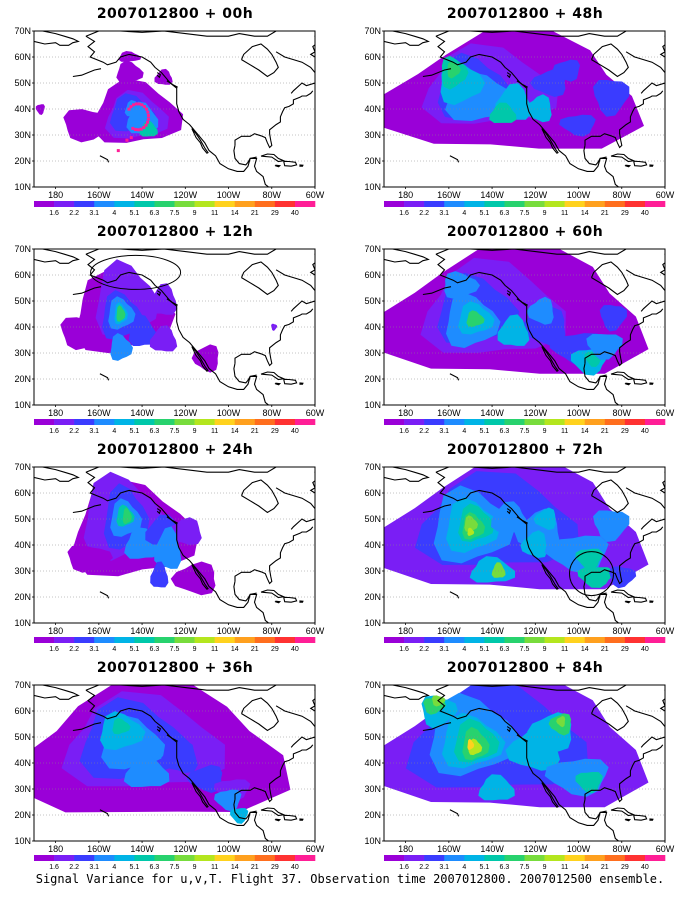 Image resolution: width=700 pixels, height=900 pixels. Describe the element at coordinates (175, 14) in the screenshot. I see `panel-title: 2007012800 + 00h` at that location.